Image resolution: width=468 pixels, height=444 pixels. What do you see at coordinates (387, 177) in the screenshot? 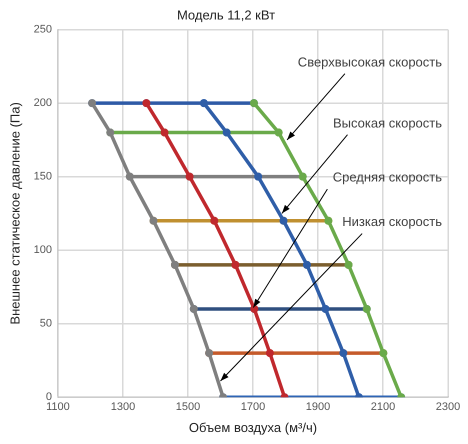
I see `annotation: Средняя скорость` at bounding box center [387, 177].